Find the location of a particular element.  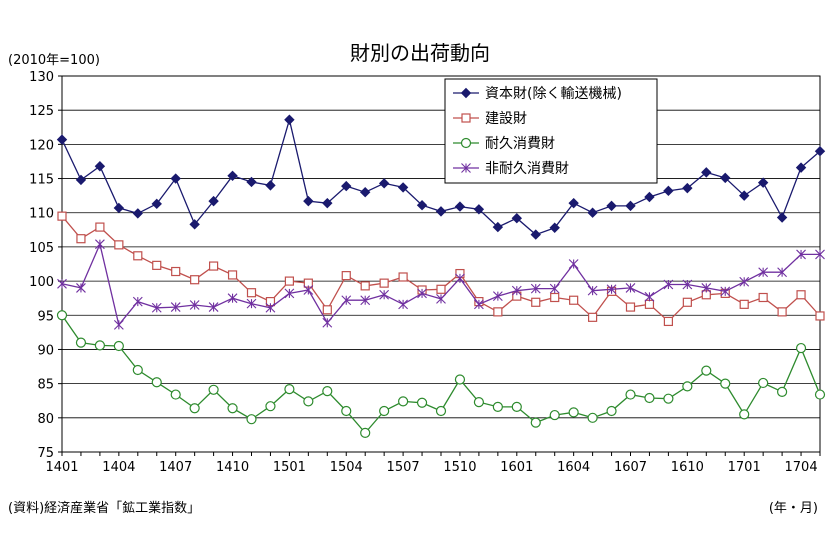

x-tick-label: 1501 is located at coordinates (289, 467).